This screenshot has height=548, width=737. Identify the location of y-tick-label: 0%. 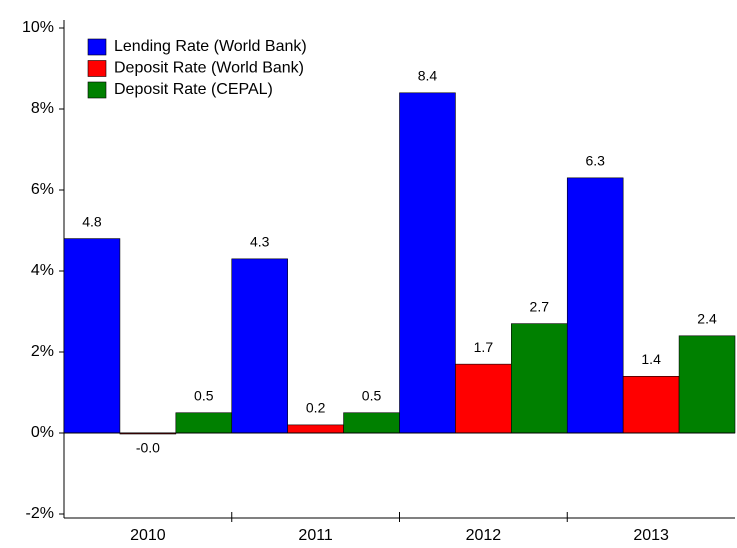
(42, 432).